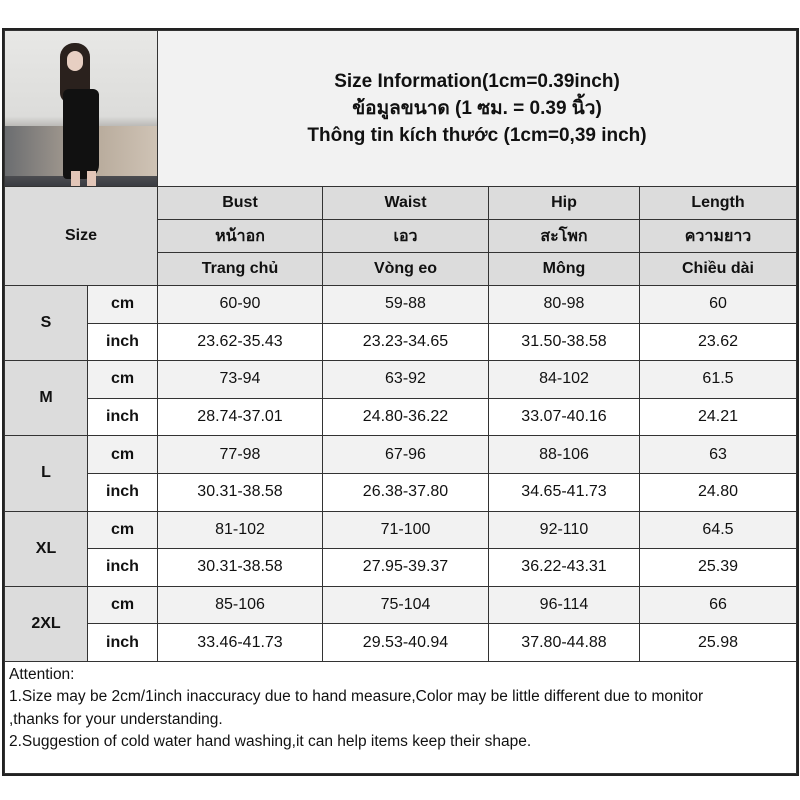  Describe the element at coordinates (240, 236) in the screenshot. I see `col-header-bust-th: หน้าอก` at that location.